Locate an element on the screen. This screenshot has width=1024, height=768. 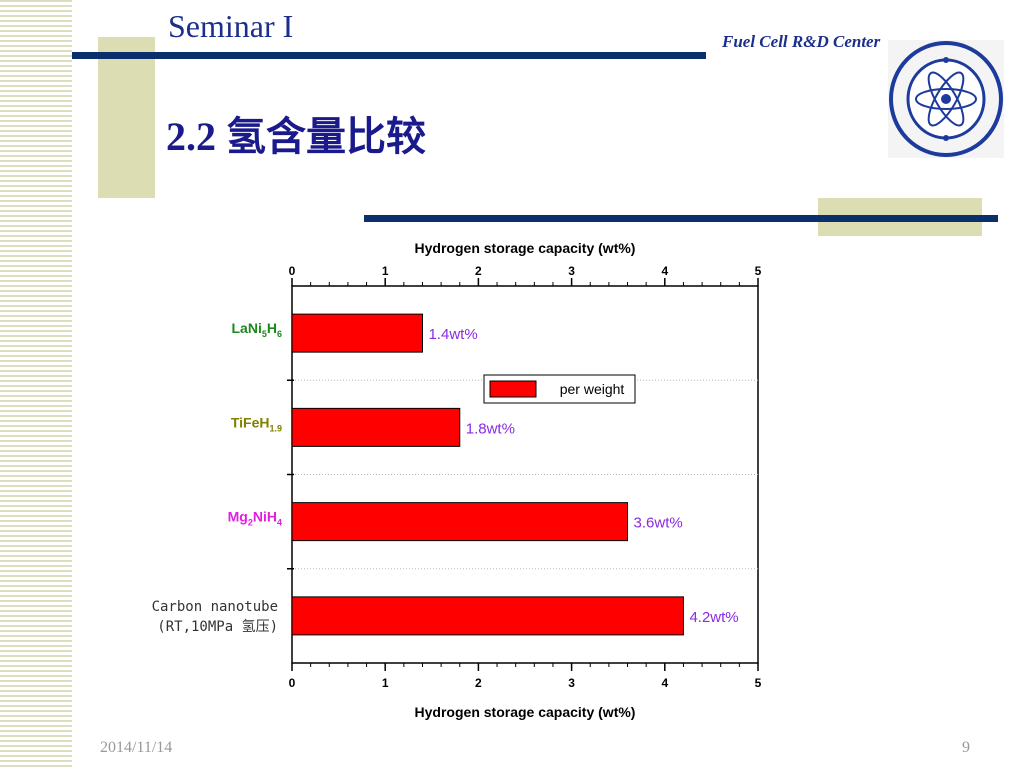
x-tick-label-top: 5 is located at coordinates (758, 271).